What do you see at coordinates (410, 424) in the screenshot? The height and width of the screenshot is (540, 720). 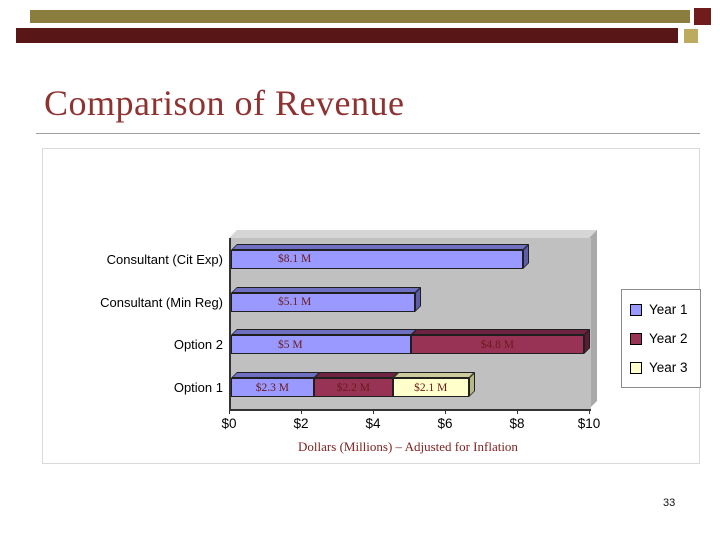 I see `x-axis: $0 $2 $4 $6 $8 $10` at bounding box center [410, 424].